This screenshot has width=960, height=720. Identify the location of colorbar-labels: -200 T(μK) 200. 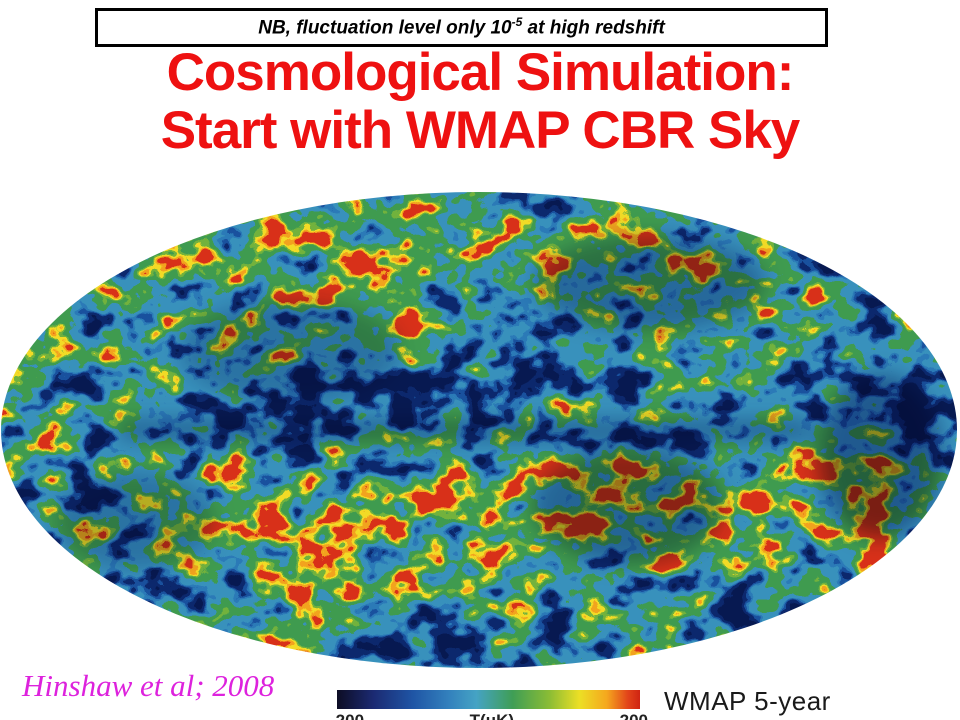
(489, 715).